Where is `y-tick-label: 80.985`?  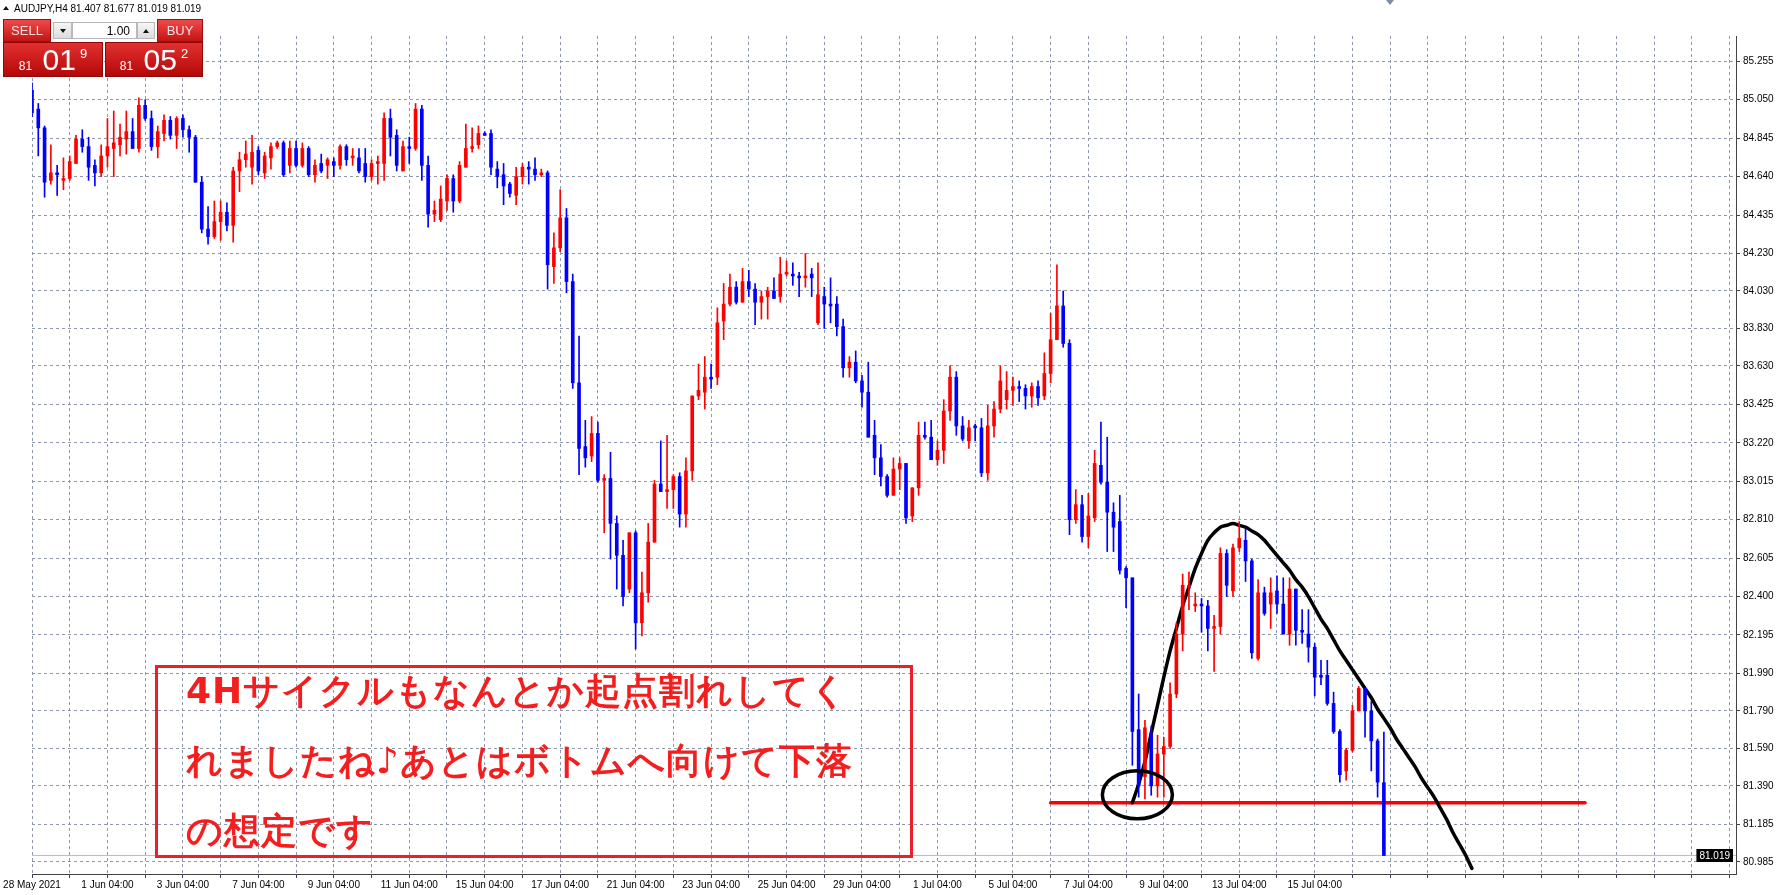 y-tick-label: 80.985 is located at coordinates (1759, 861).